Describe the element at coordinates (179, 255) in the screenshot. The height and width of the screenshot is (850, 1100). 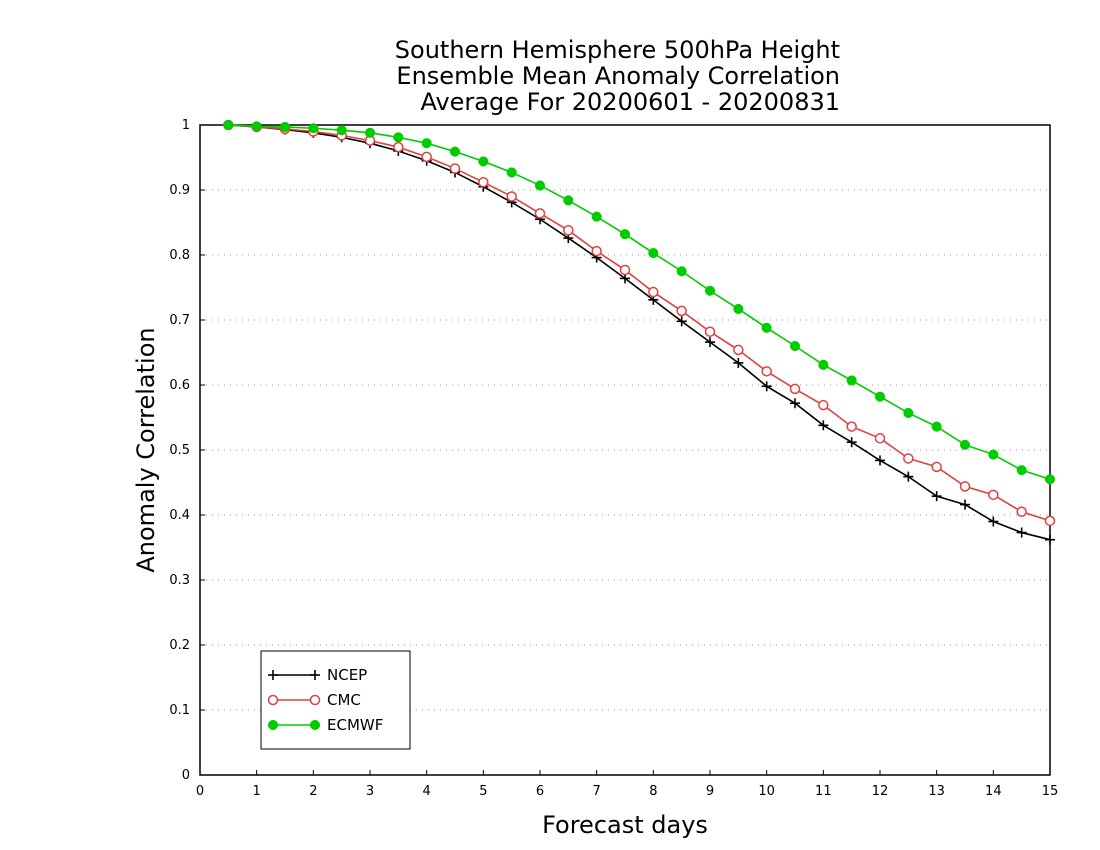
I see `y-tick-label: 0.8` at that location.